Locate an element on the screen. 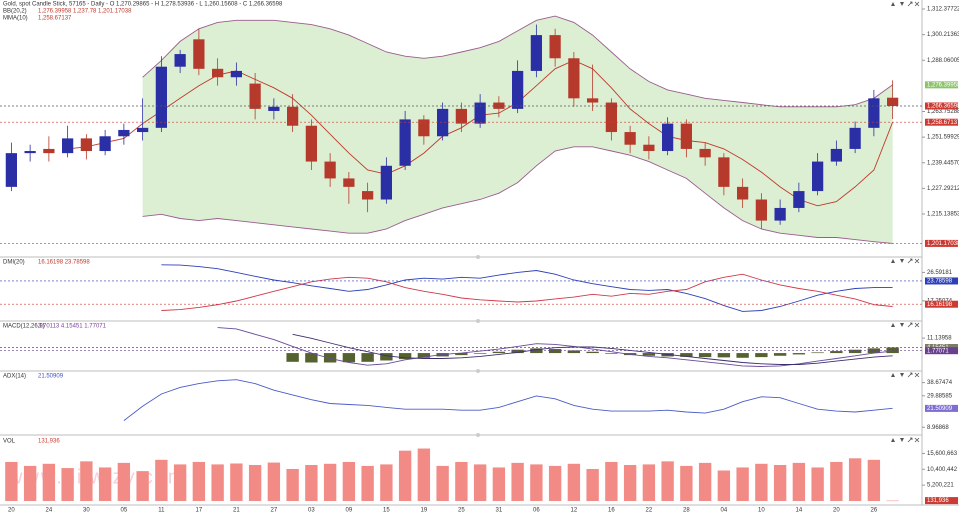  panel-value: 16.16198 23.78598 is located at coordinates (64, 263).